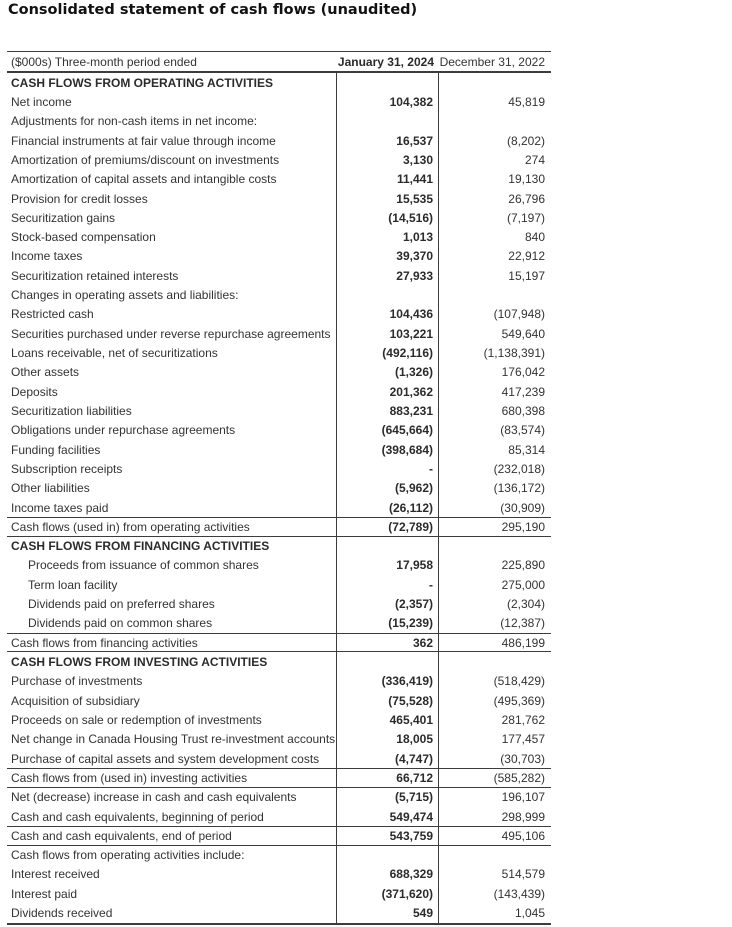 The width and height of the screenshot is (732, 927). What do you see at coordinates (62, 913) in the screenshot?
I see `row-label: Dividends received` at bounding box center [62, 913].